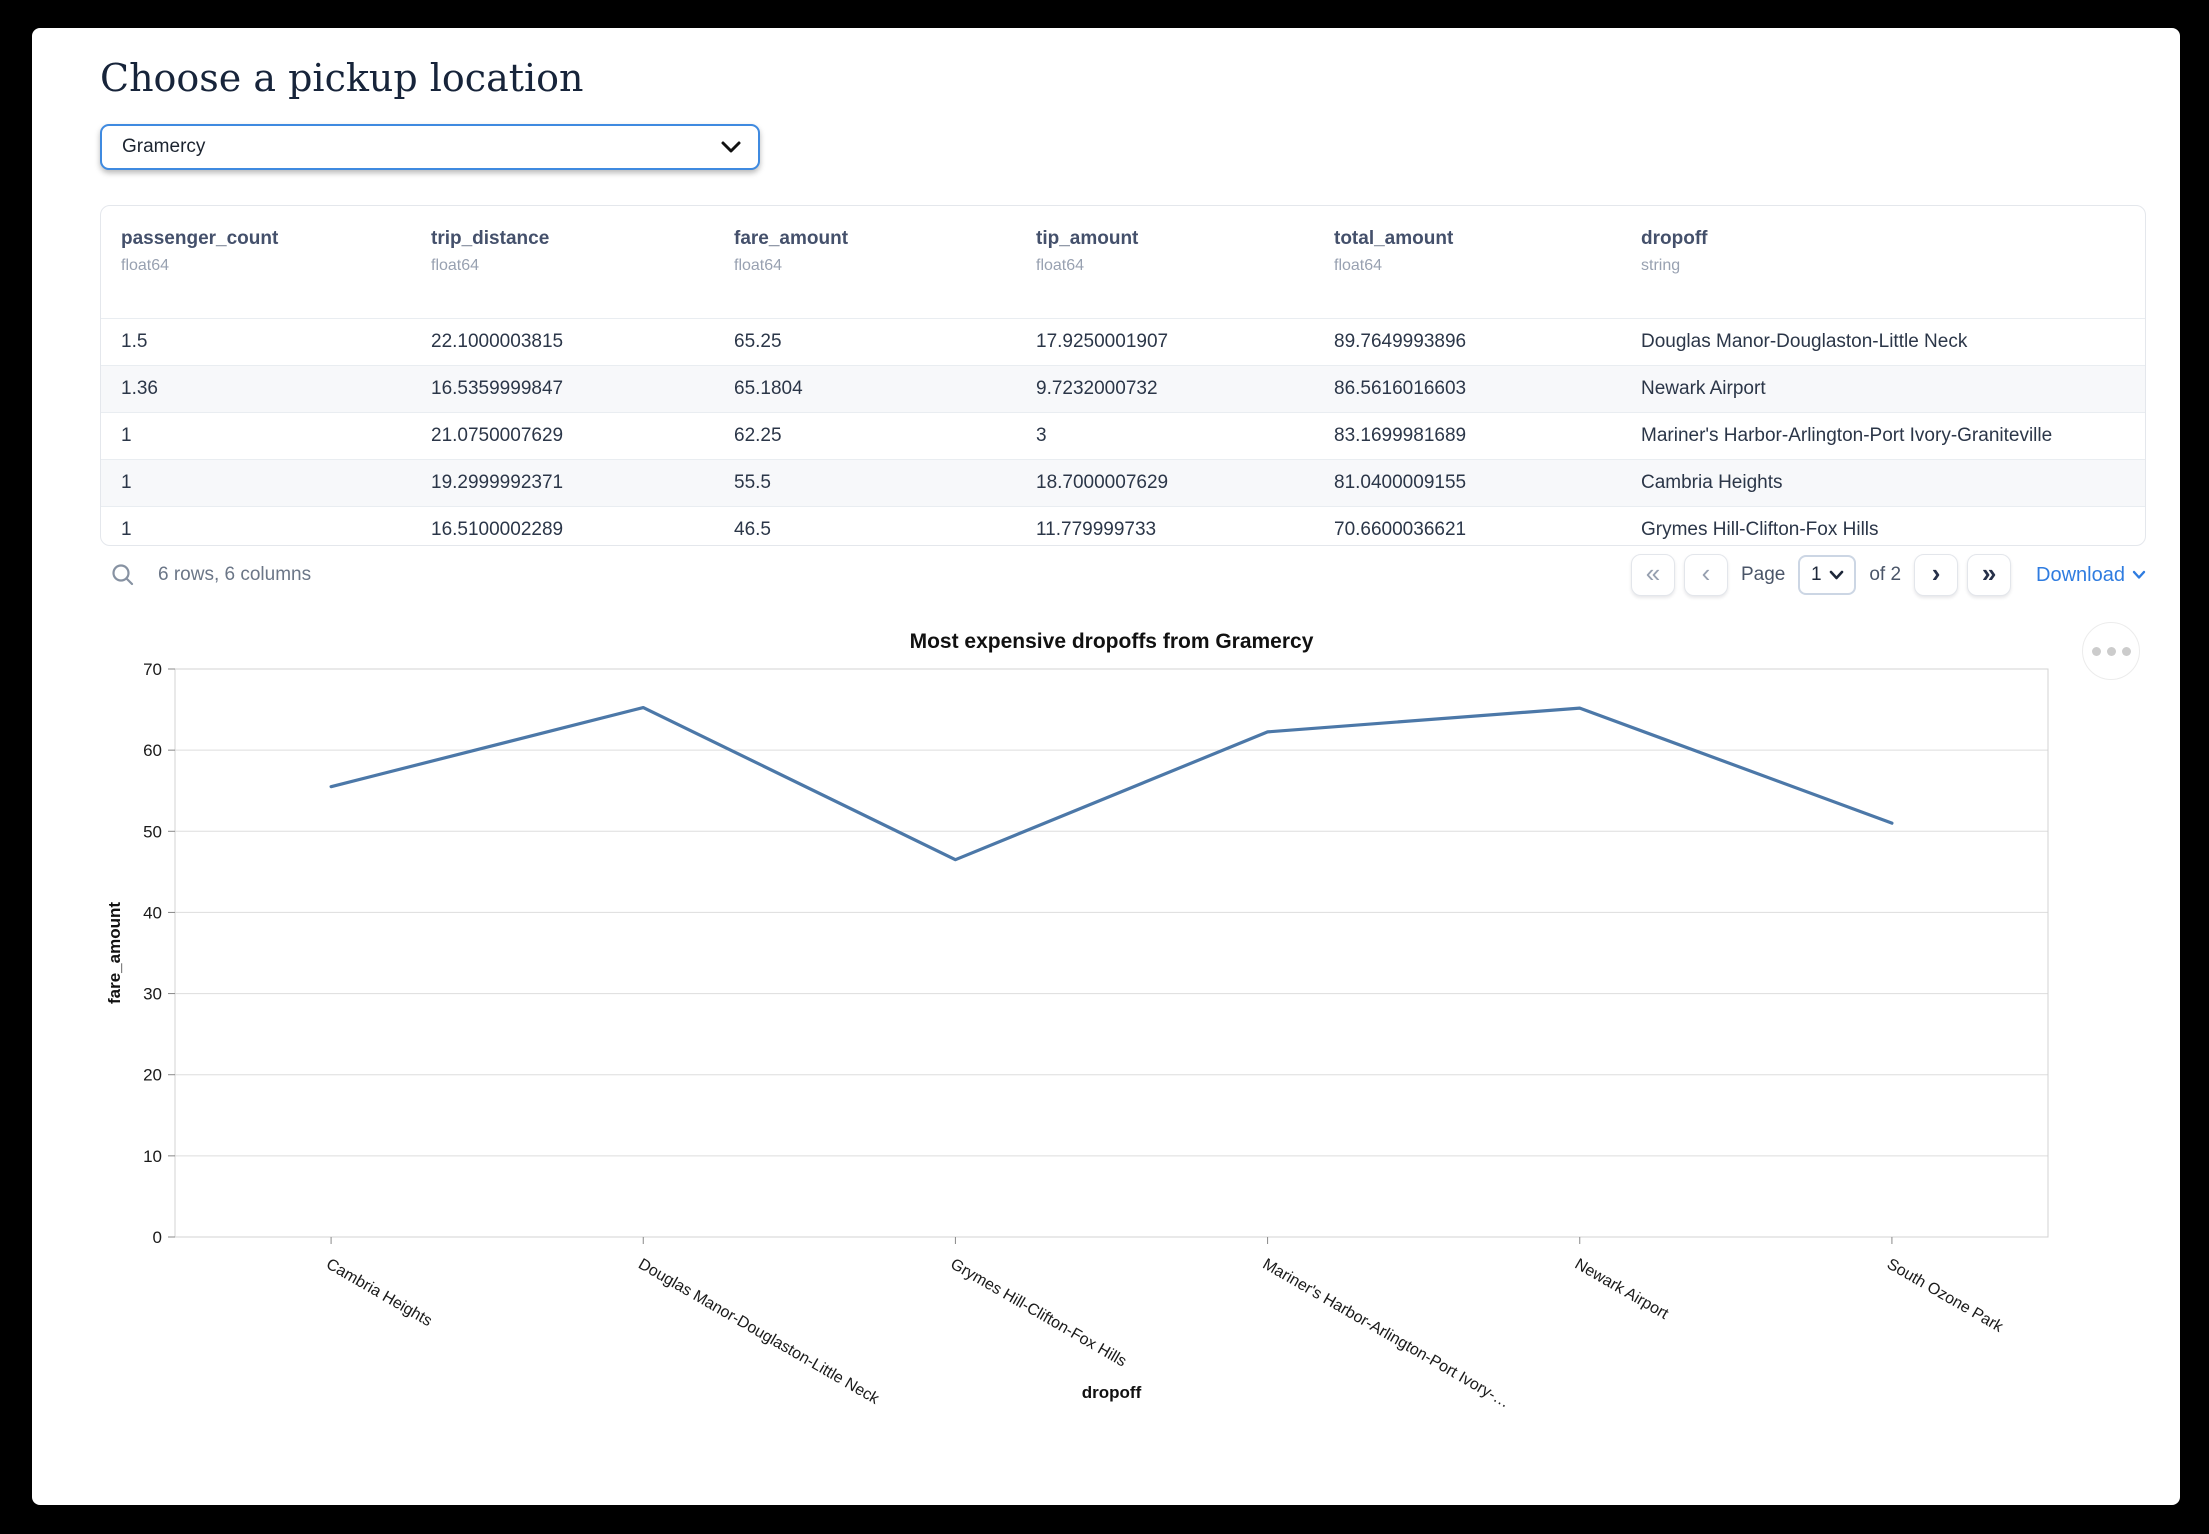 Image resolution: width=2209 pixels, height=1534 pixels. What do you see at coordinates (200, 238) in the screenshot?
I see `column-name: passenger_count` at bounding box center [200, 238].